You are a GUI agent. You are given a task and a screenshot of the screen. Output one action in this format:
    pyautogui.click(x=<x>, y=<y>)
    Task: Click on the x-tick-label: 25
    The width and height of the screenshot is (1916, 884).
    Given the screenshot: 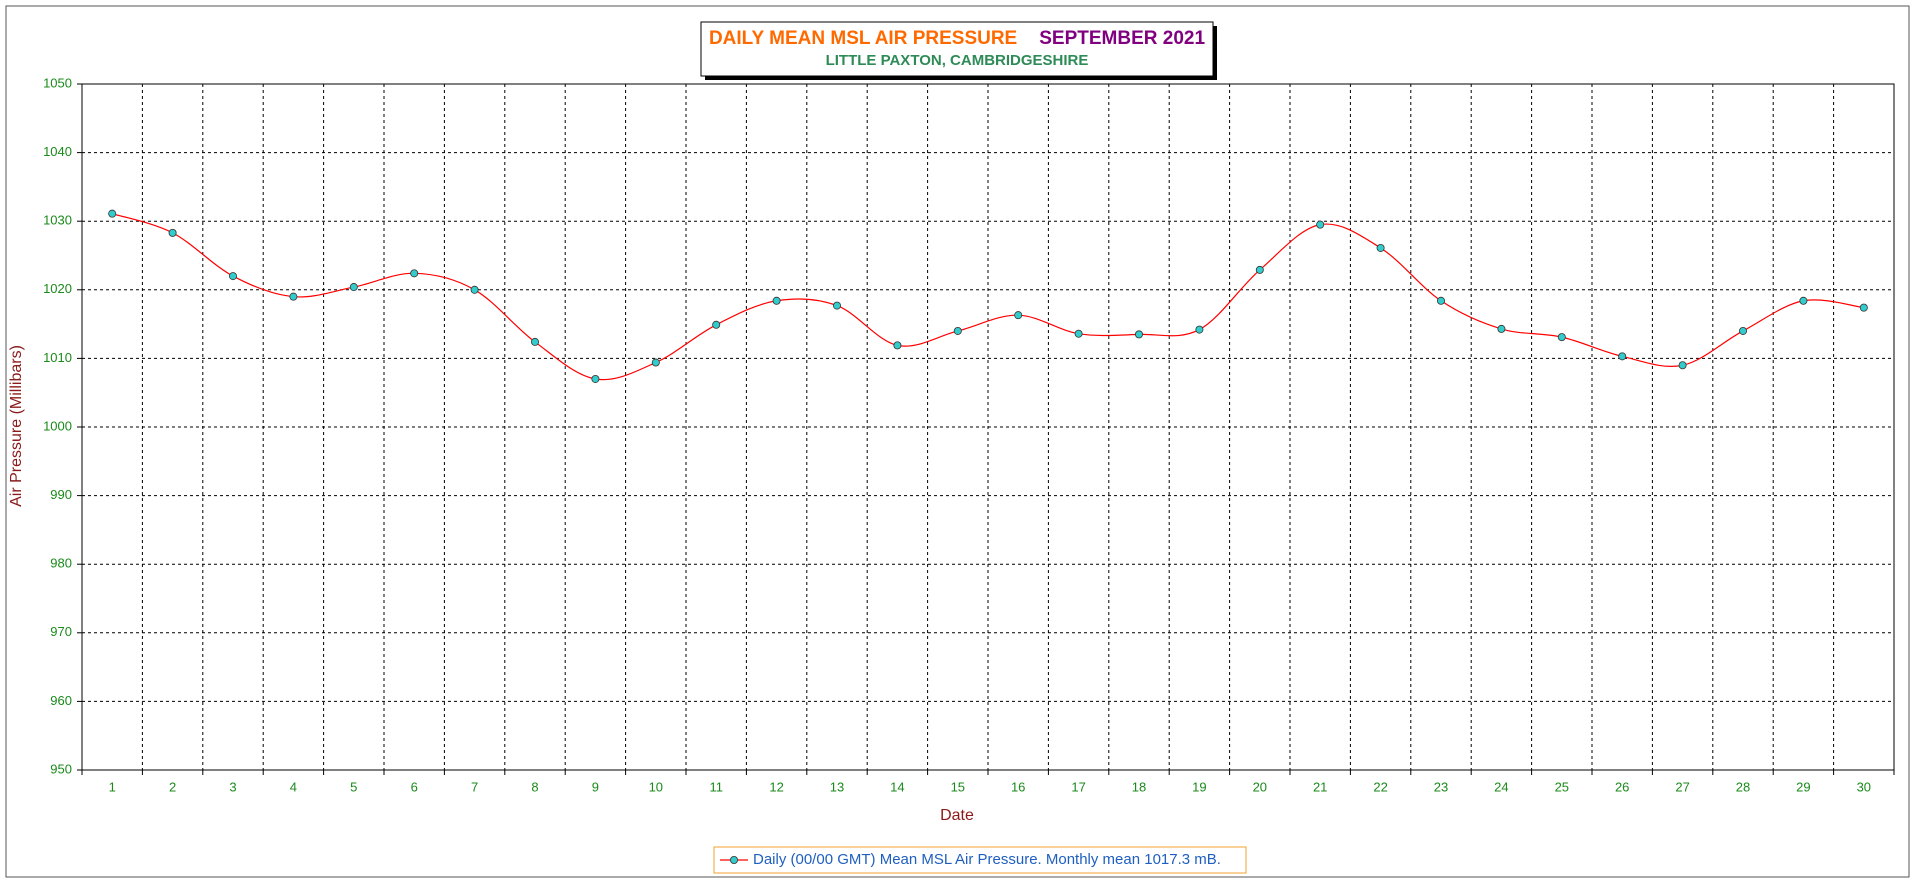 What is the action you would take?
    pyautogui.click(x=1562, y=786)
    